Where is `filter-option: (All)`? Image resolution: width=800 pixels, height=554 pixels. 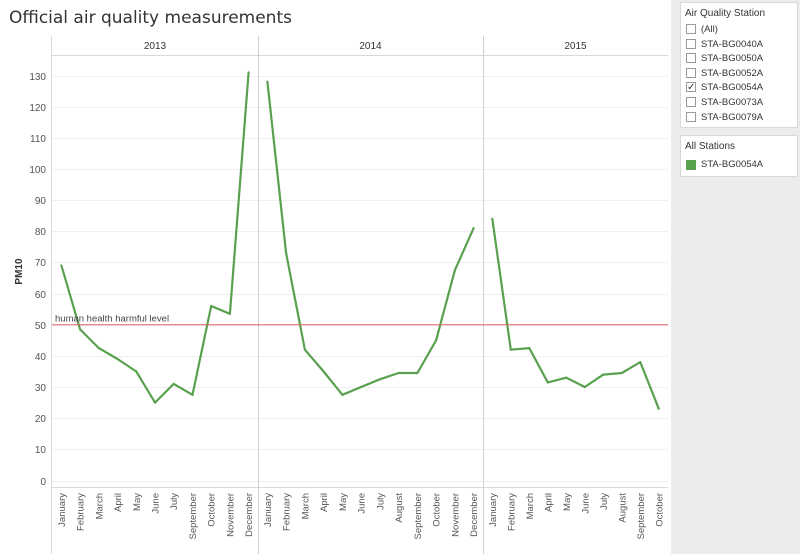
filter-option: (All) is located at coordinates (739, 30).